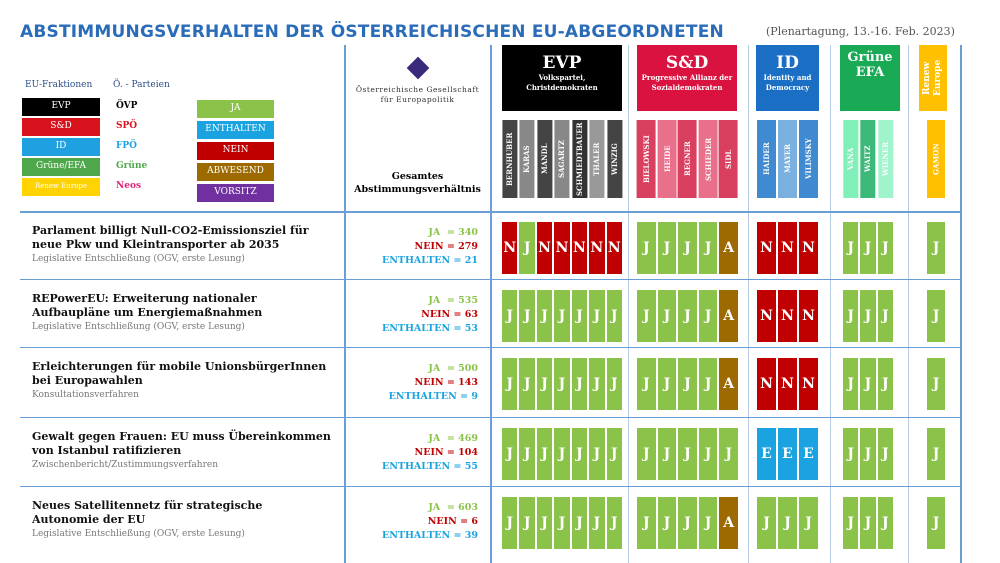 The height and width of the screenshot is (563, 1000). Describe the element at coordinates (61, 147) in the screenshot. I see `legend-fraktion: ID` at that location.